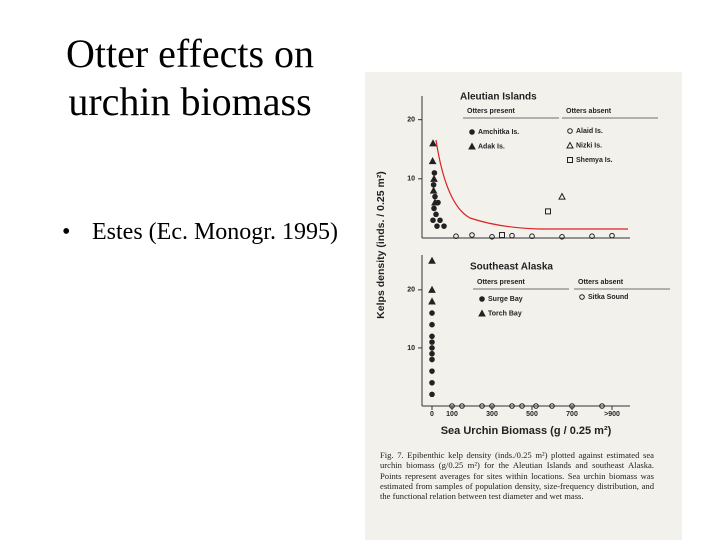  What do you see at coordinates (589, 131) in the screenshot?
I see `legend-label: Alaid Is.` at bounding box center [589, 131].